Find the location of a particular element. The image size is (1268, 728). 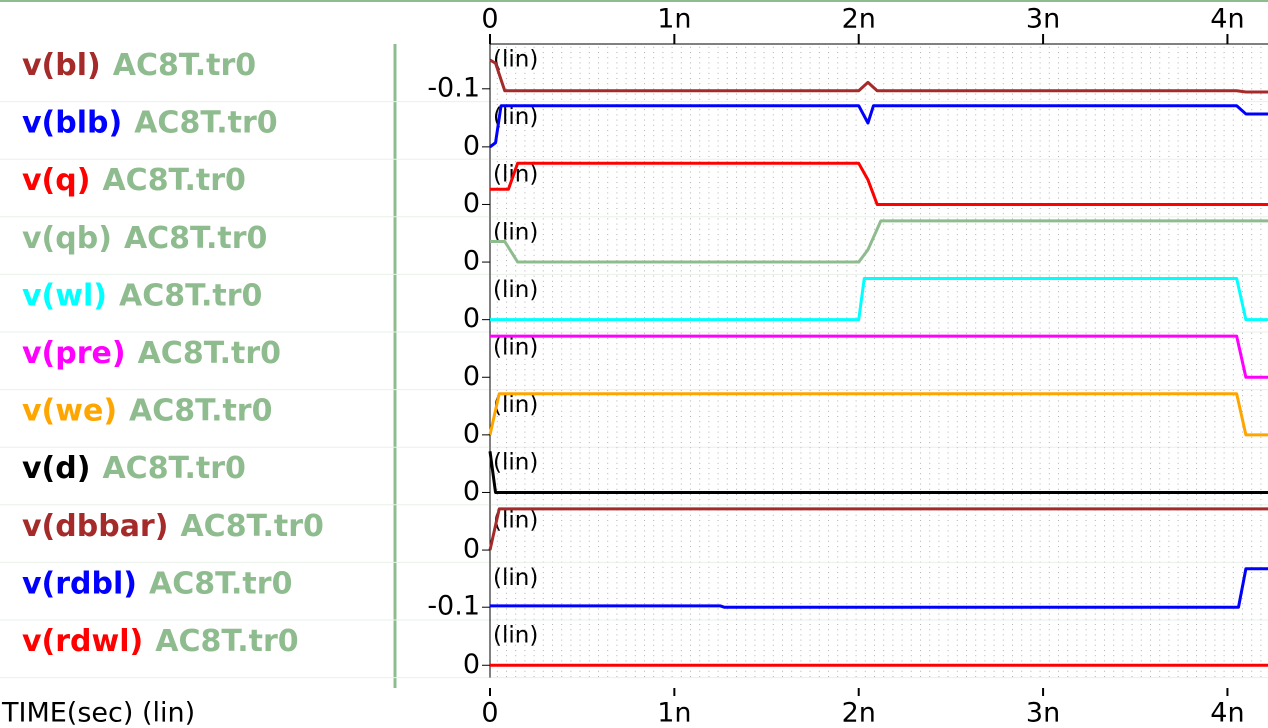

signal-name: v(rdwl) is located at coordinates (82, 641).